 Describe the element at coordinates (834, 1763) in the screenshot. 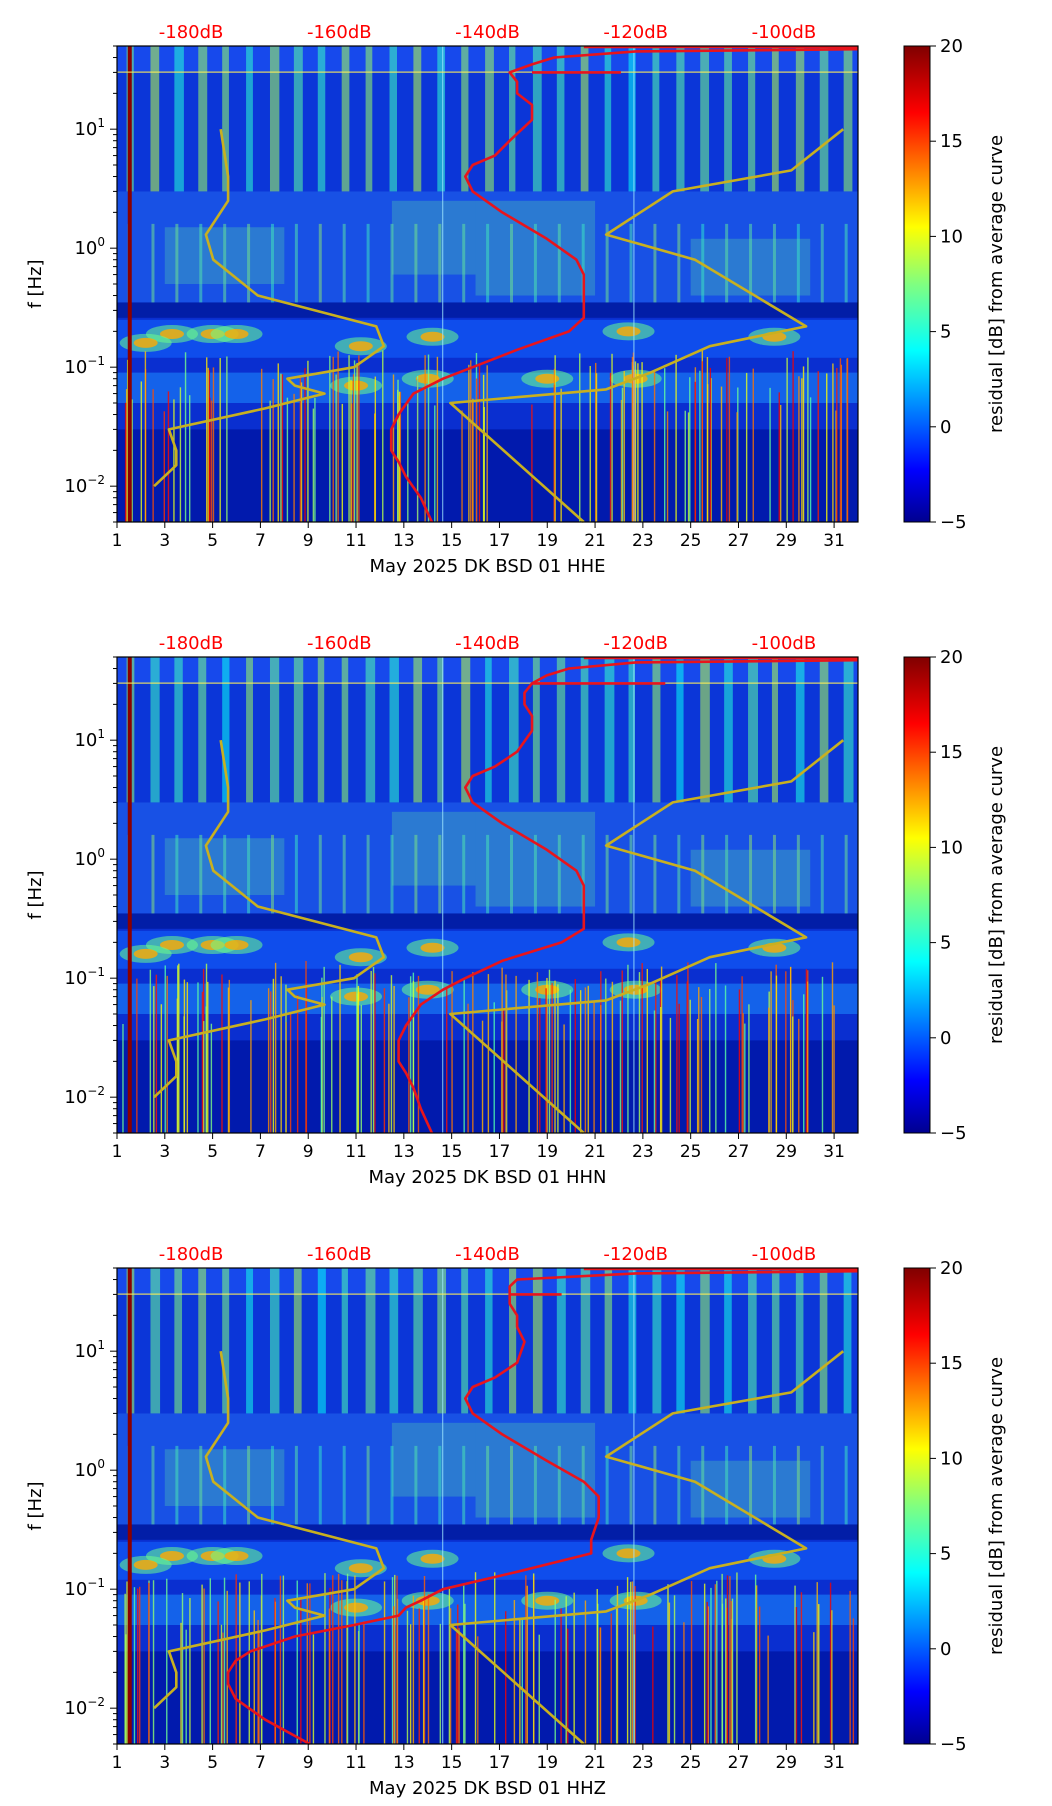

I see `x-tick-label: 31` at that location.